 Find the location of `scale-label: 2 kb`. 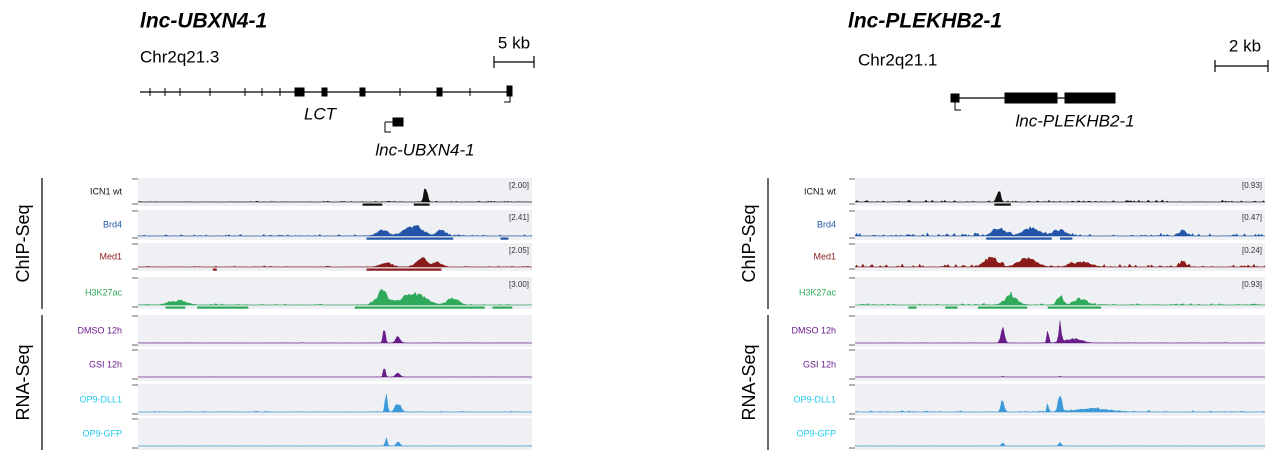

scale-label: 2 kb is located at coordinates (1245, 45).